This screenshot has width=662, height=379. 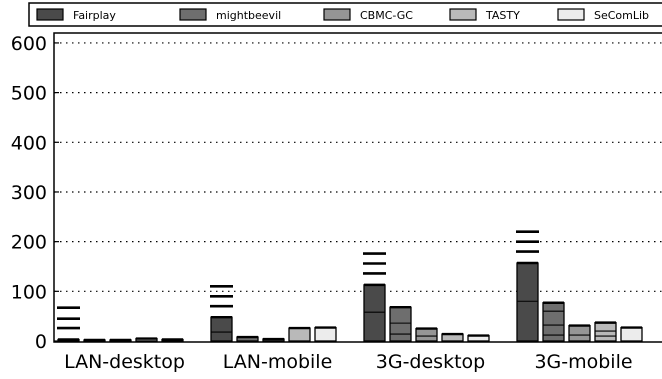 I want to click on bar-mightbeevil, so click(x=400, y=324).